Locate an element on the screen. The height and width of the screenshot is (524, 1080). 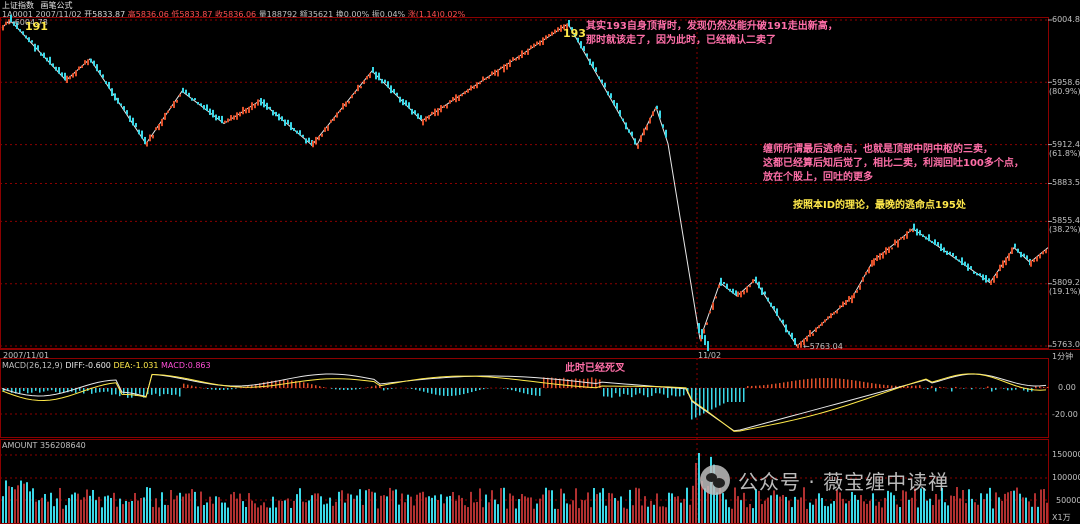
period-label: 1分钟 is located at coordinates (1063, 356).